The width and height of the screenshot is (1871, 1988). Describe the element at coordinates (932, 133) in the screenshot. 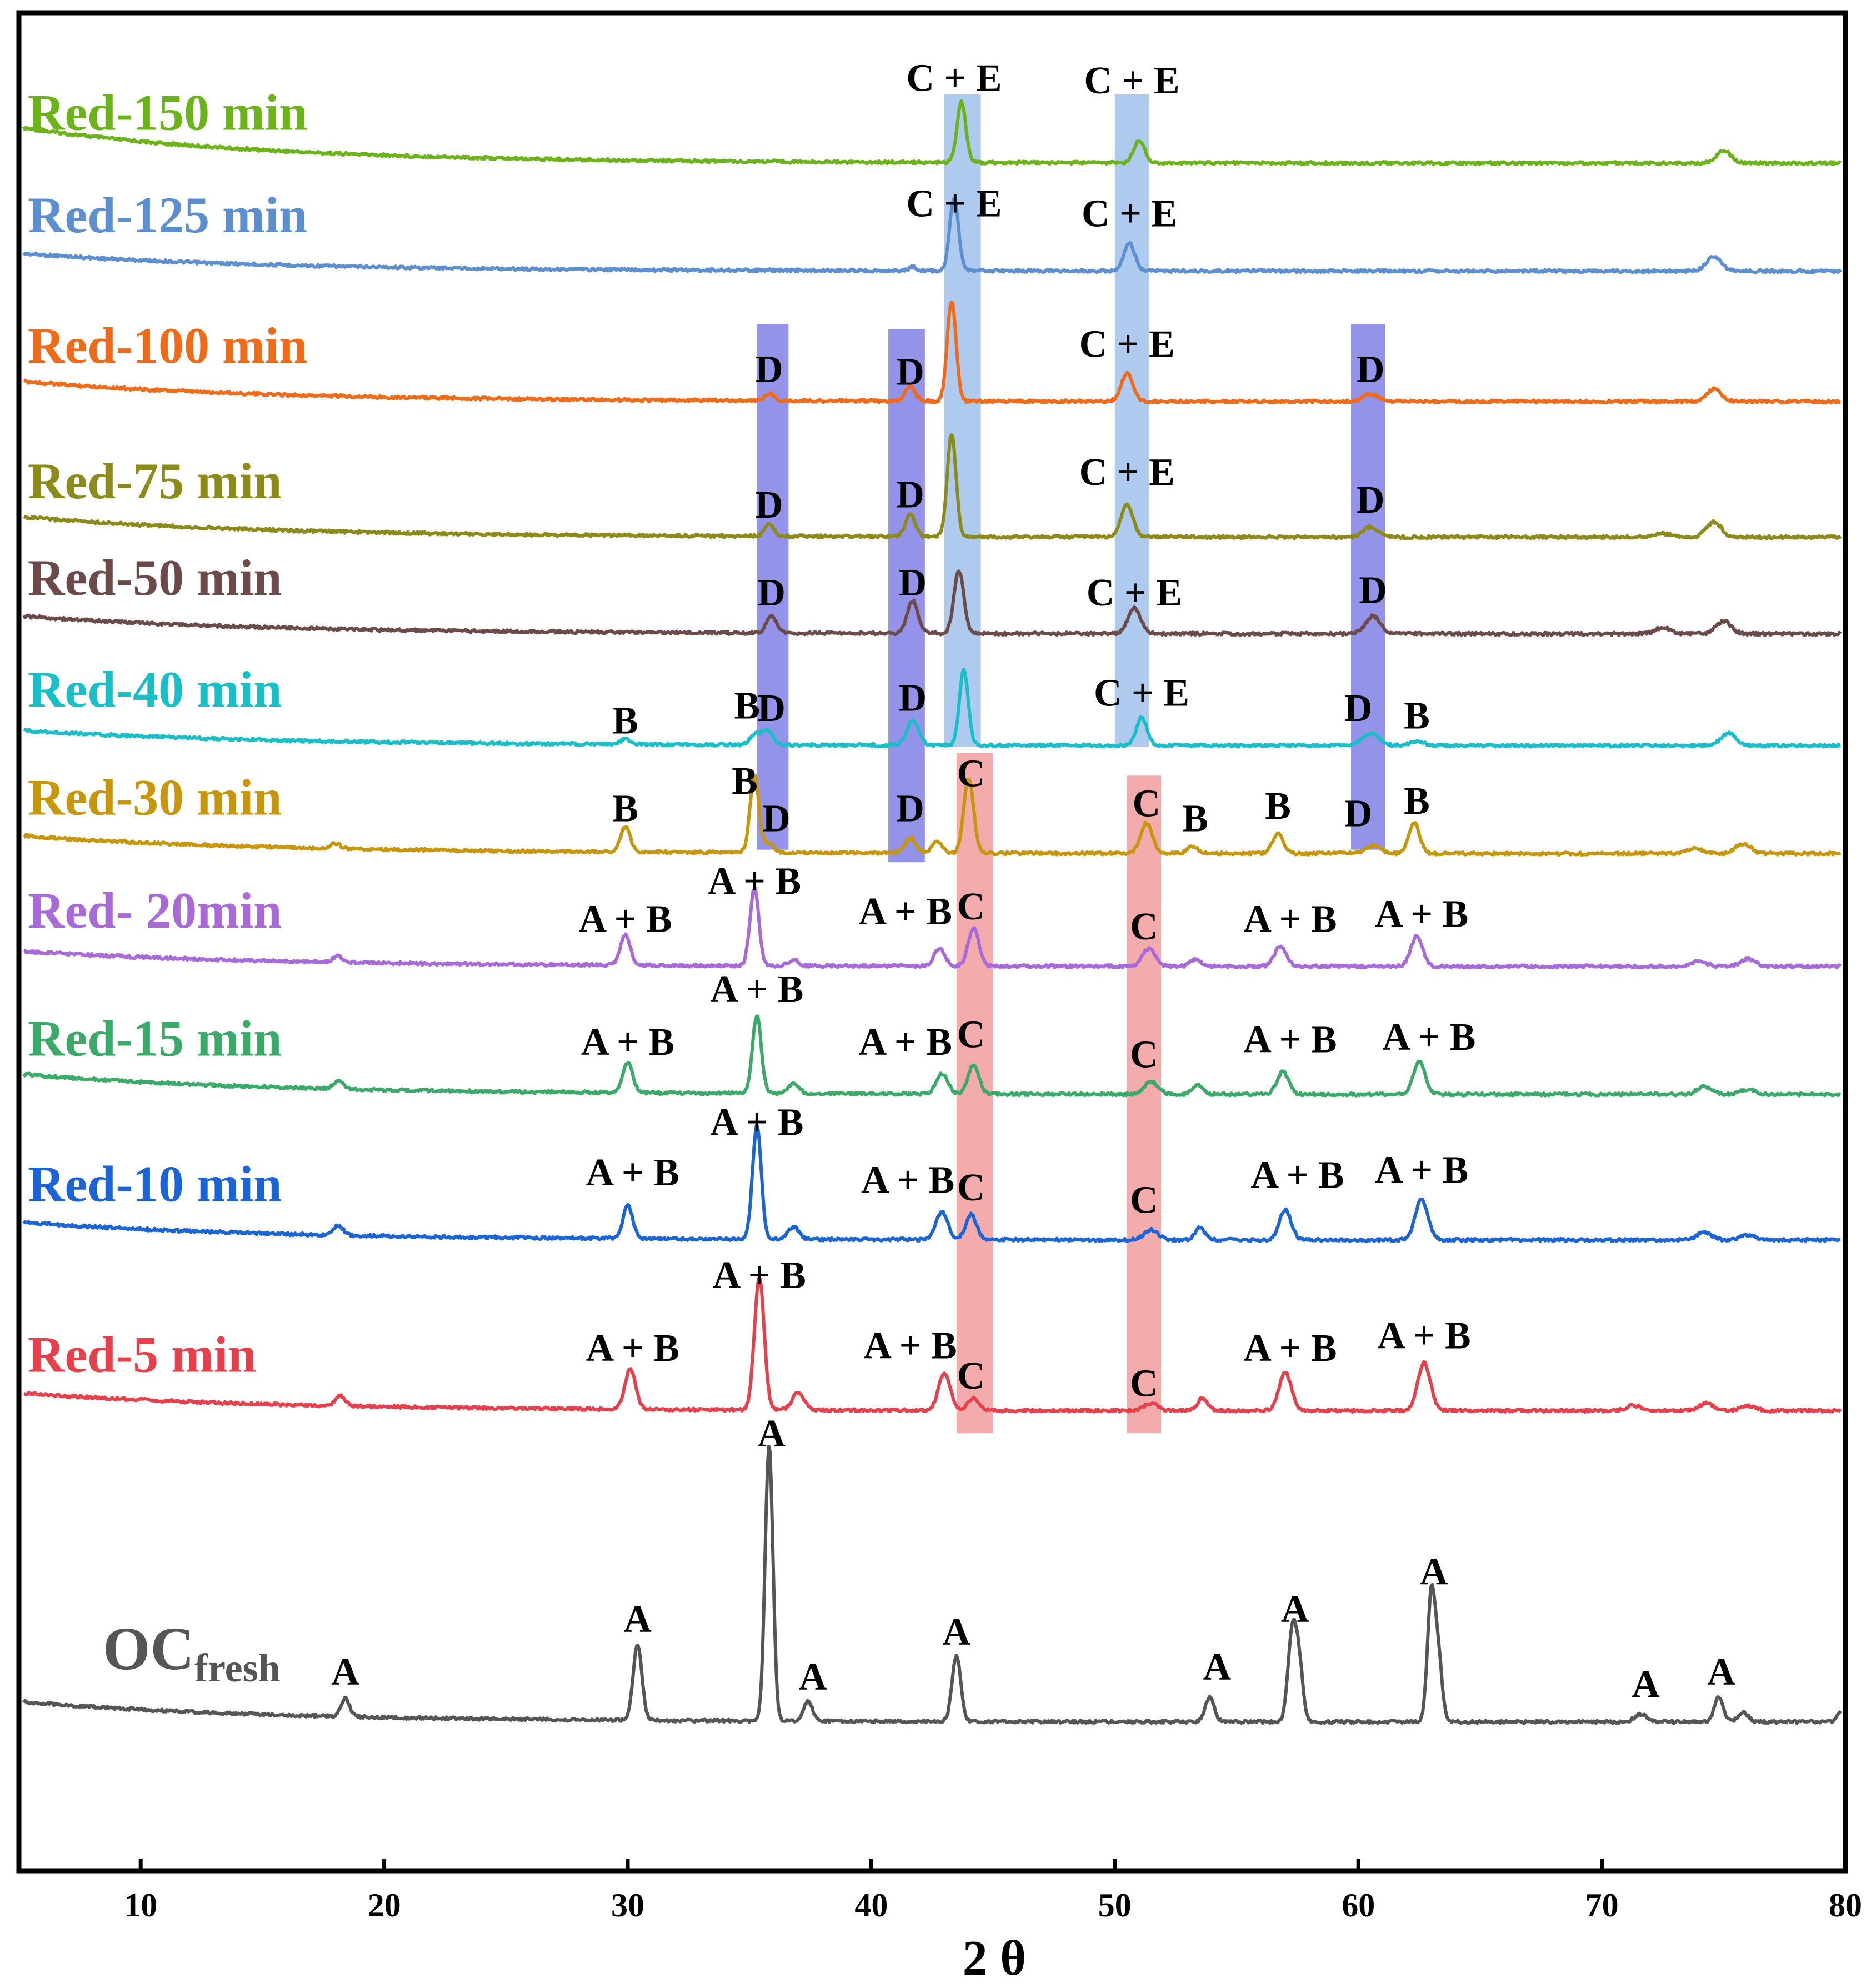

I see `trace-red-150-min` at that location.